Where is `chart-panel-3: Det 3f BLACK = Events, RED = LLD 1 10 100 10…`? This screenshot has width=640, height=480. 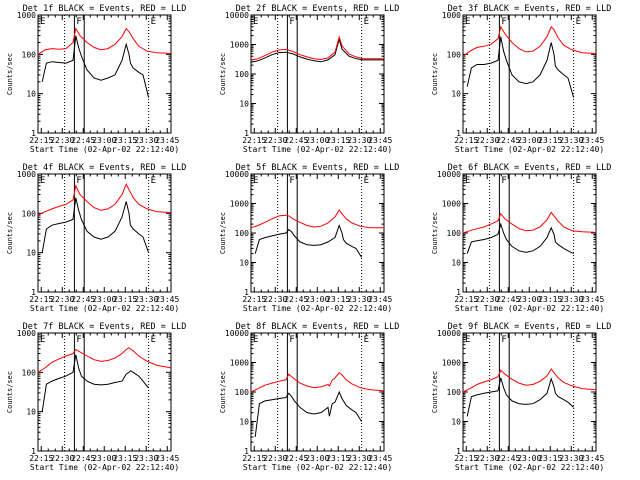
chart-panel-3: Det 3f BLACK = Events, RED = LLD 1 10 100 10… is located at coordinates (521, 79).